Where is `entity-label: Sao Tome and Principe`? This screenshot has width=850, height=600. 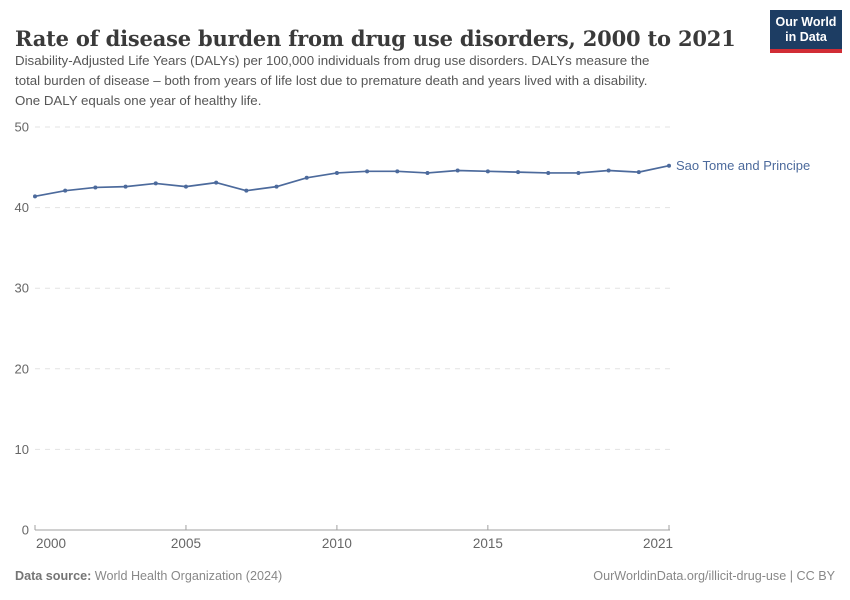
entity-label: Sao Tome and Principe is located at coordinates (743, 165).